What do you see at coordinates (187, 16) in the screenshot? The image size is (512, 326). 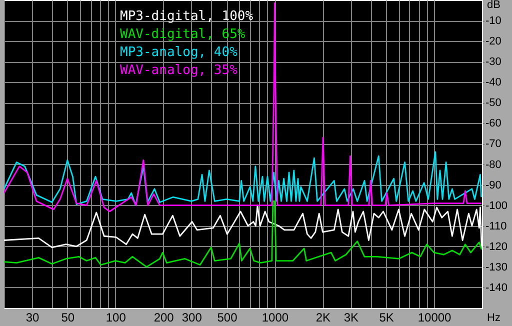 I see `text: MP3-digital, 100%` at bounding box center [187, 16].